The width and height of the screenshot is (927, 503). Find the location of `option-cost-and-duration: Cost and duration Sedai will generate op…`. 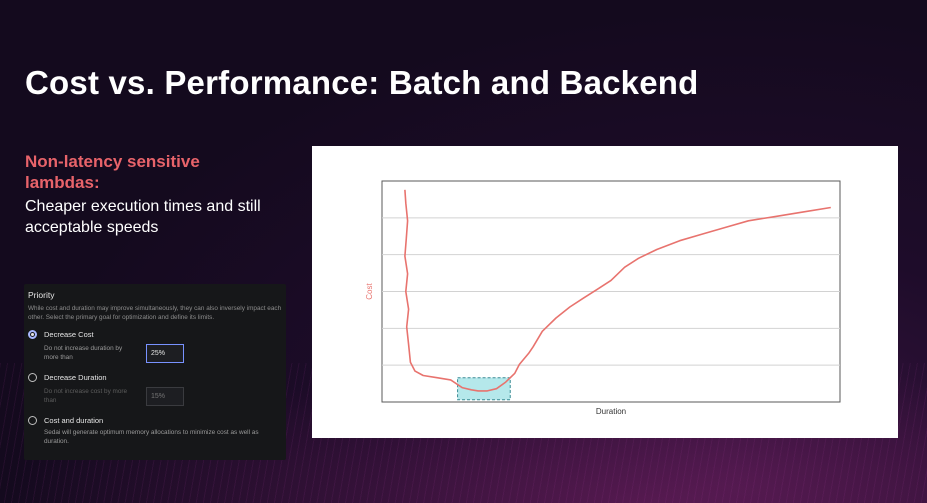

option-cost-and-duration: Cost and duration Sedai will generate op… is located at coordinates (155, 431).